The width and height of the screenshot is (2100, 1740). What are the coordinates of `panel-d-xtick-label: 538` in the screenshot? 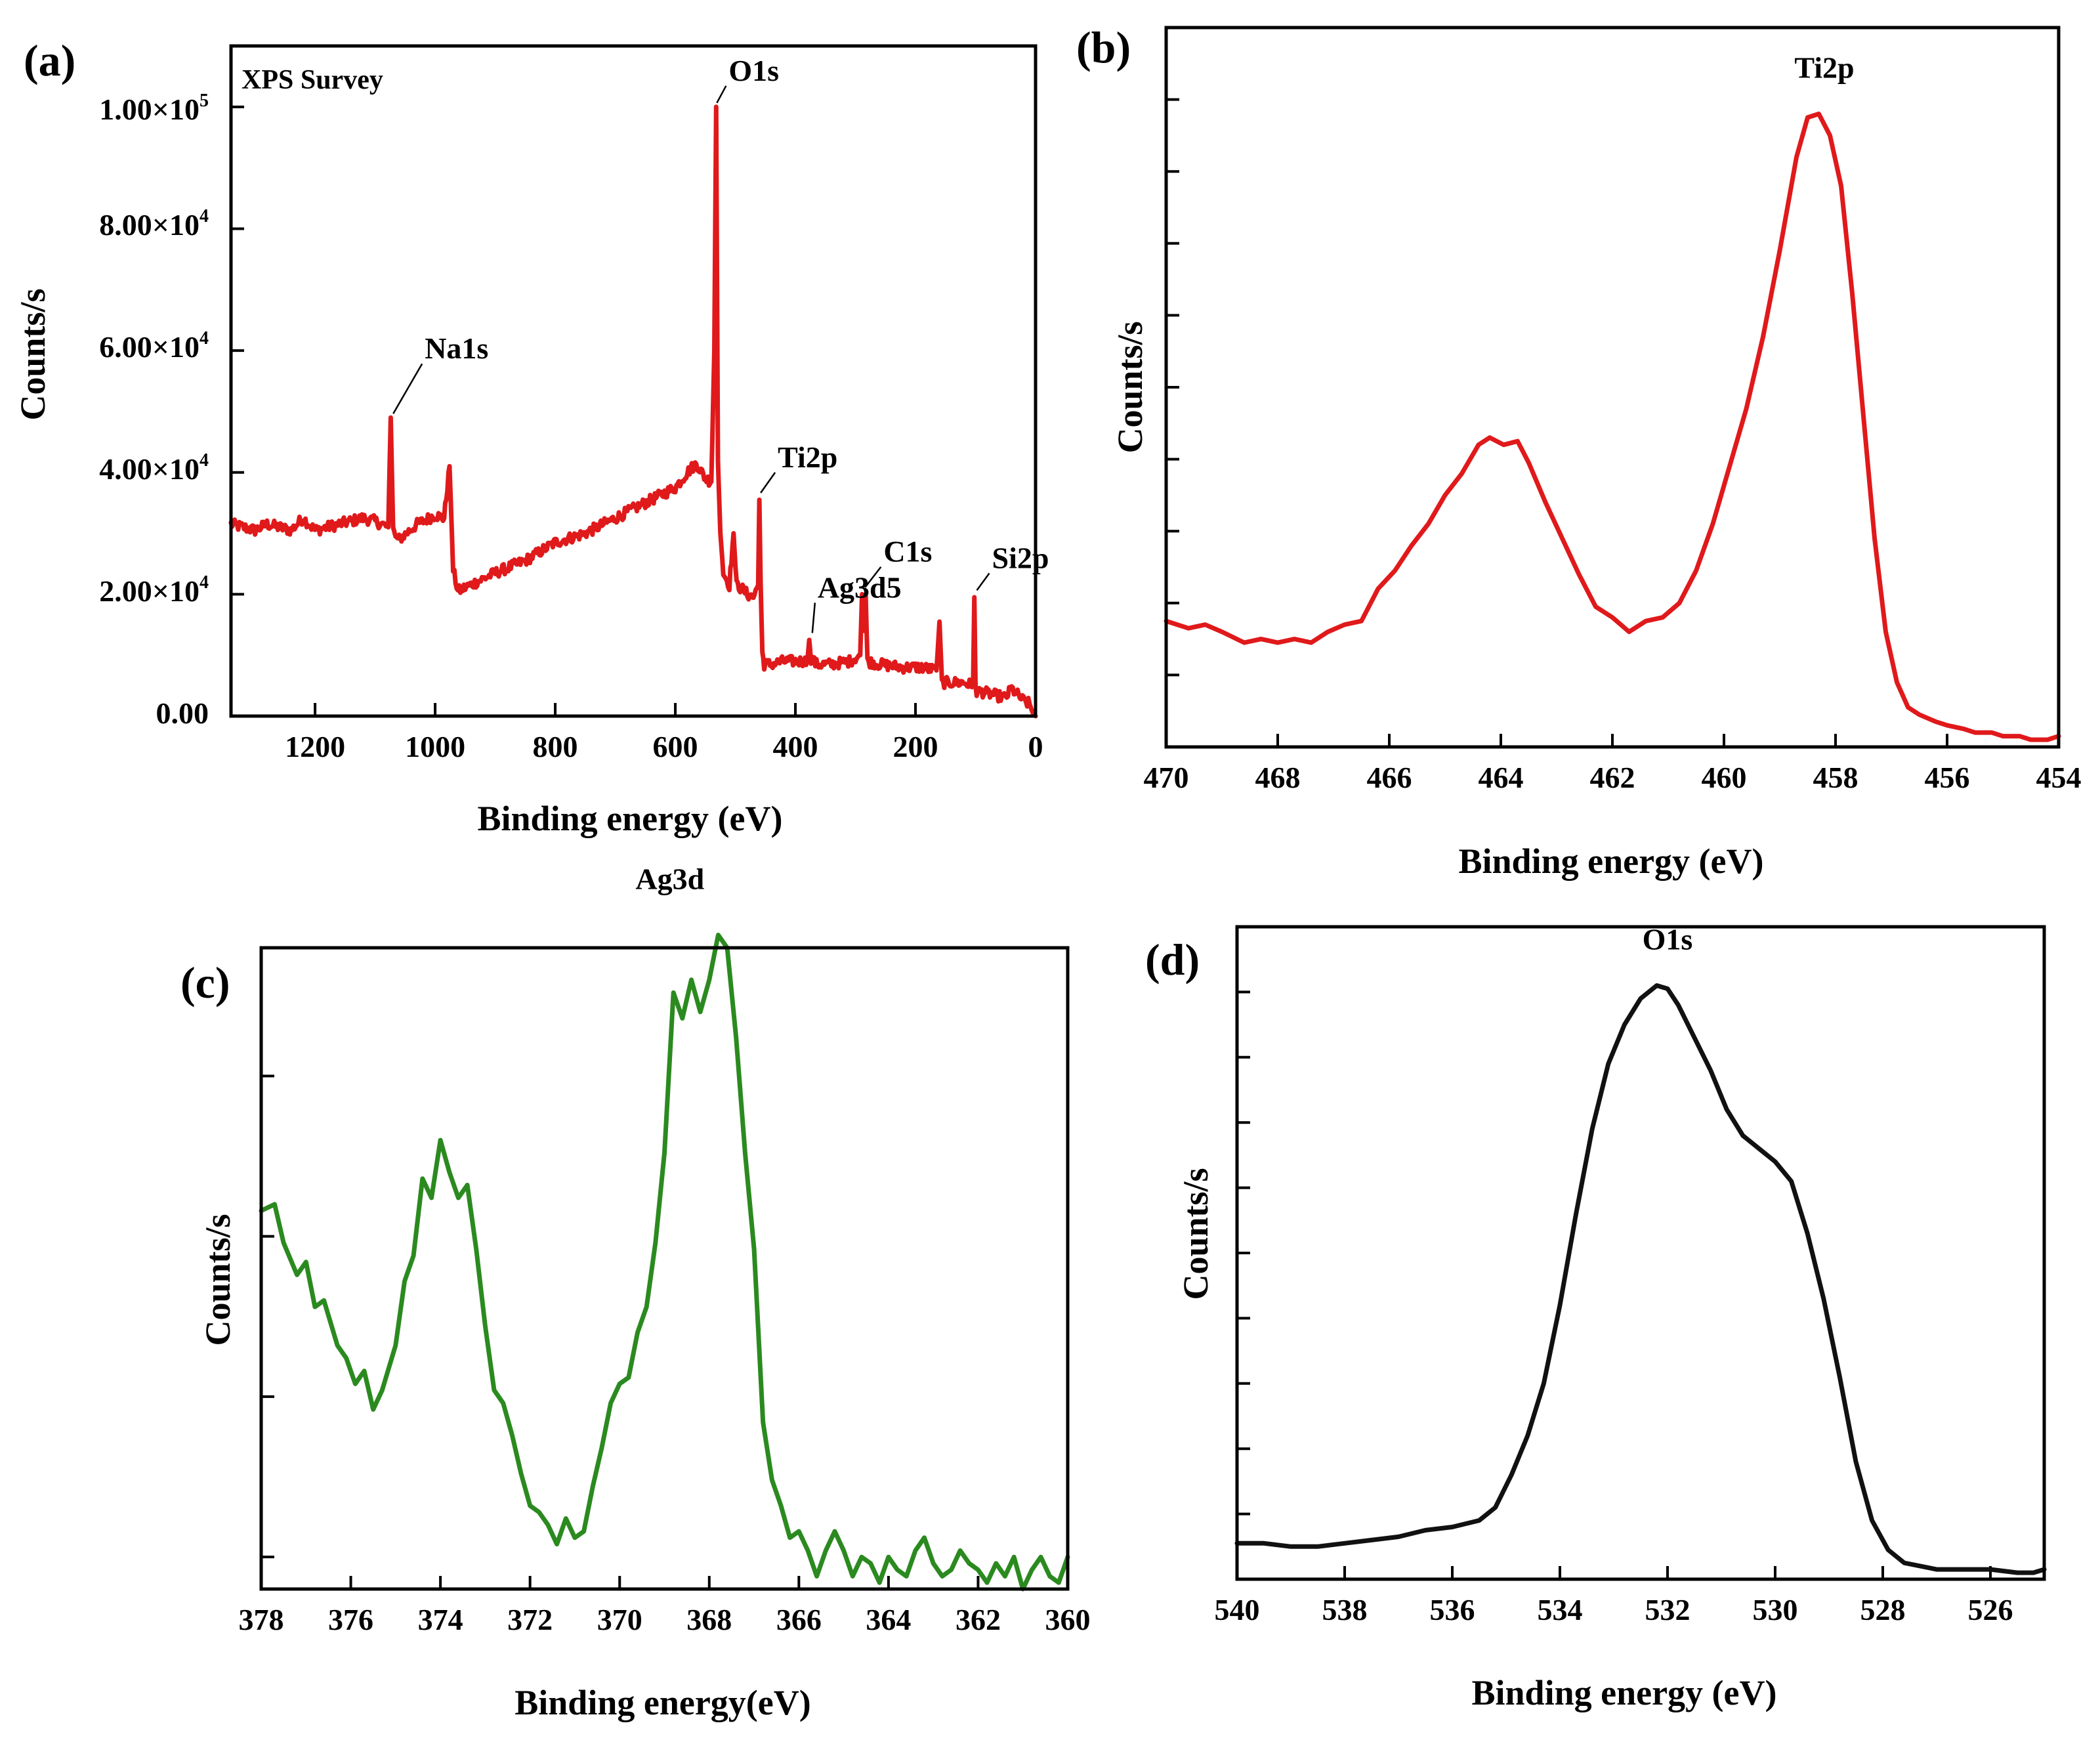 It's located at (1345, 1609).